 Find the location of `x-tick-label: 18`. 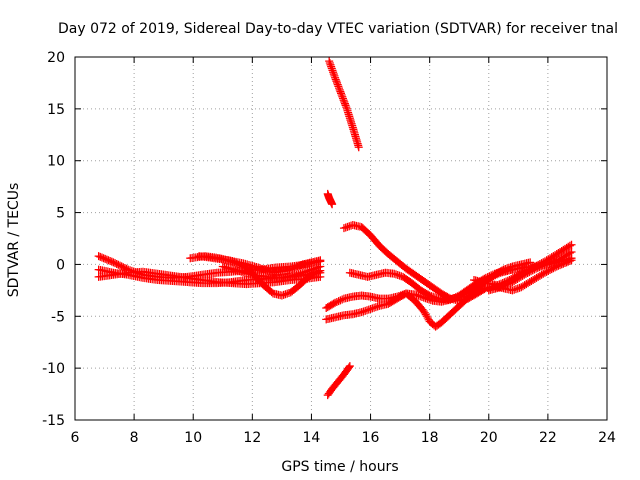

x-tick-label: 18 is located at coordinates (430, 438).